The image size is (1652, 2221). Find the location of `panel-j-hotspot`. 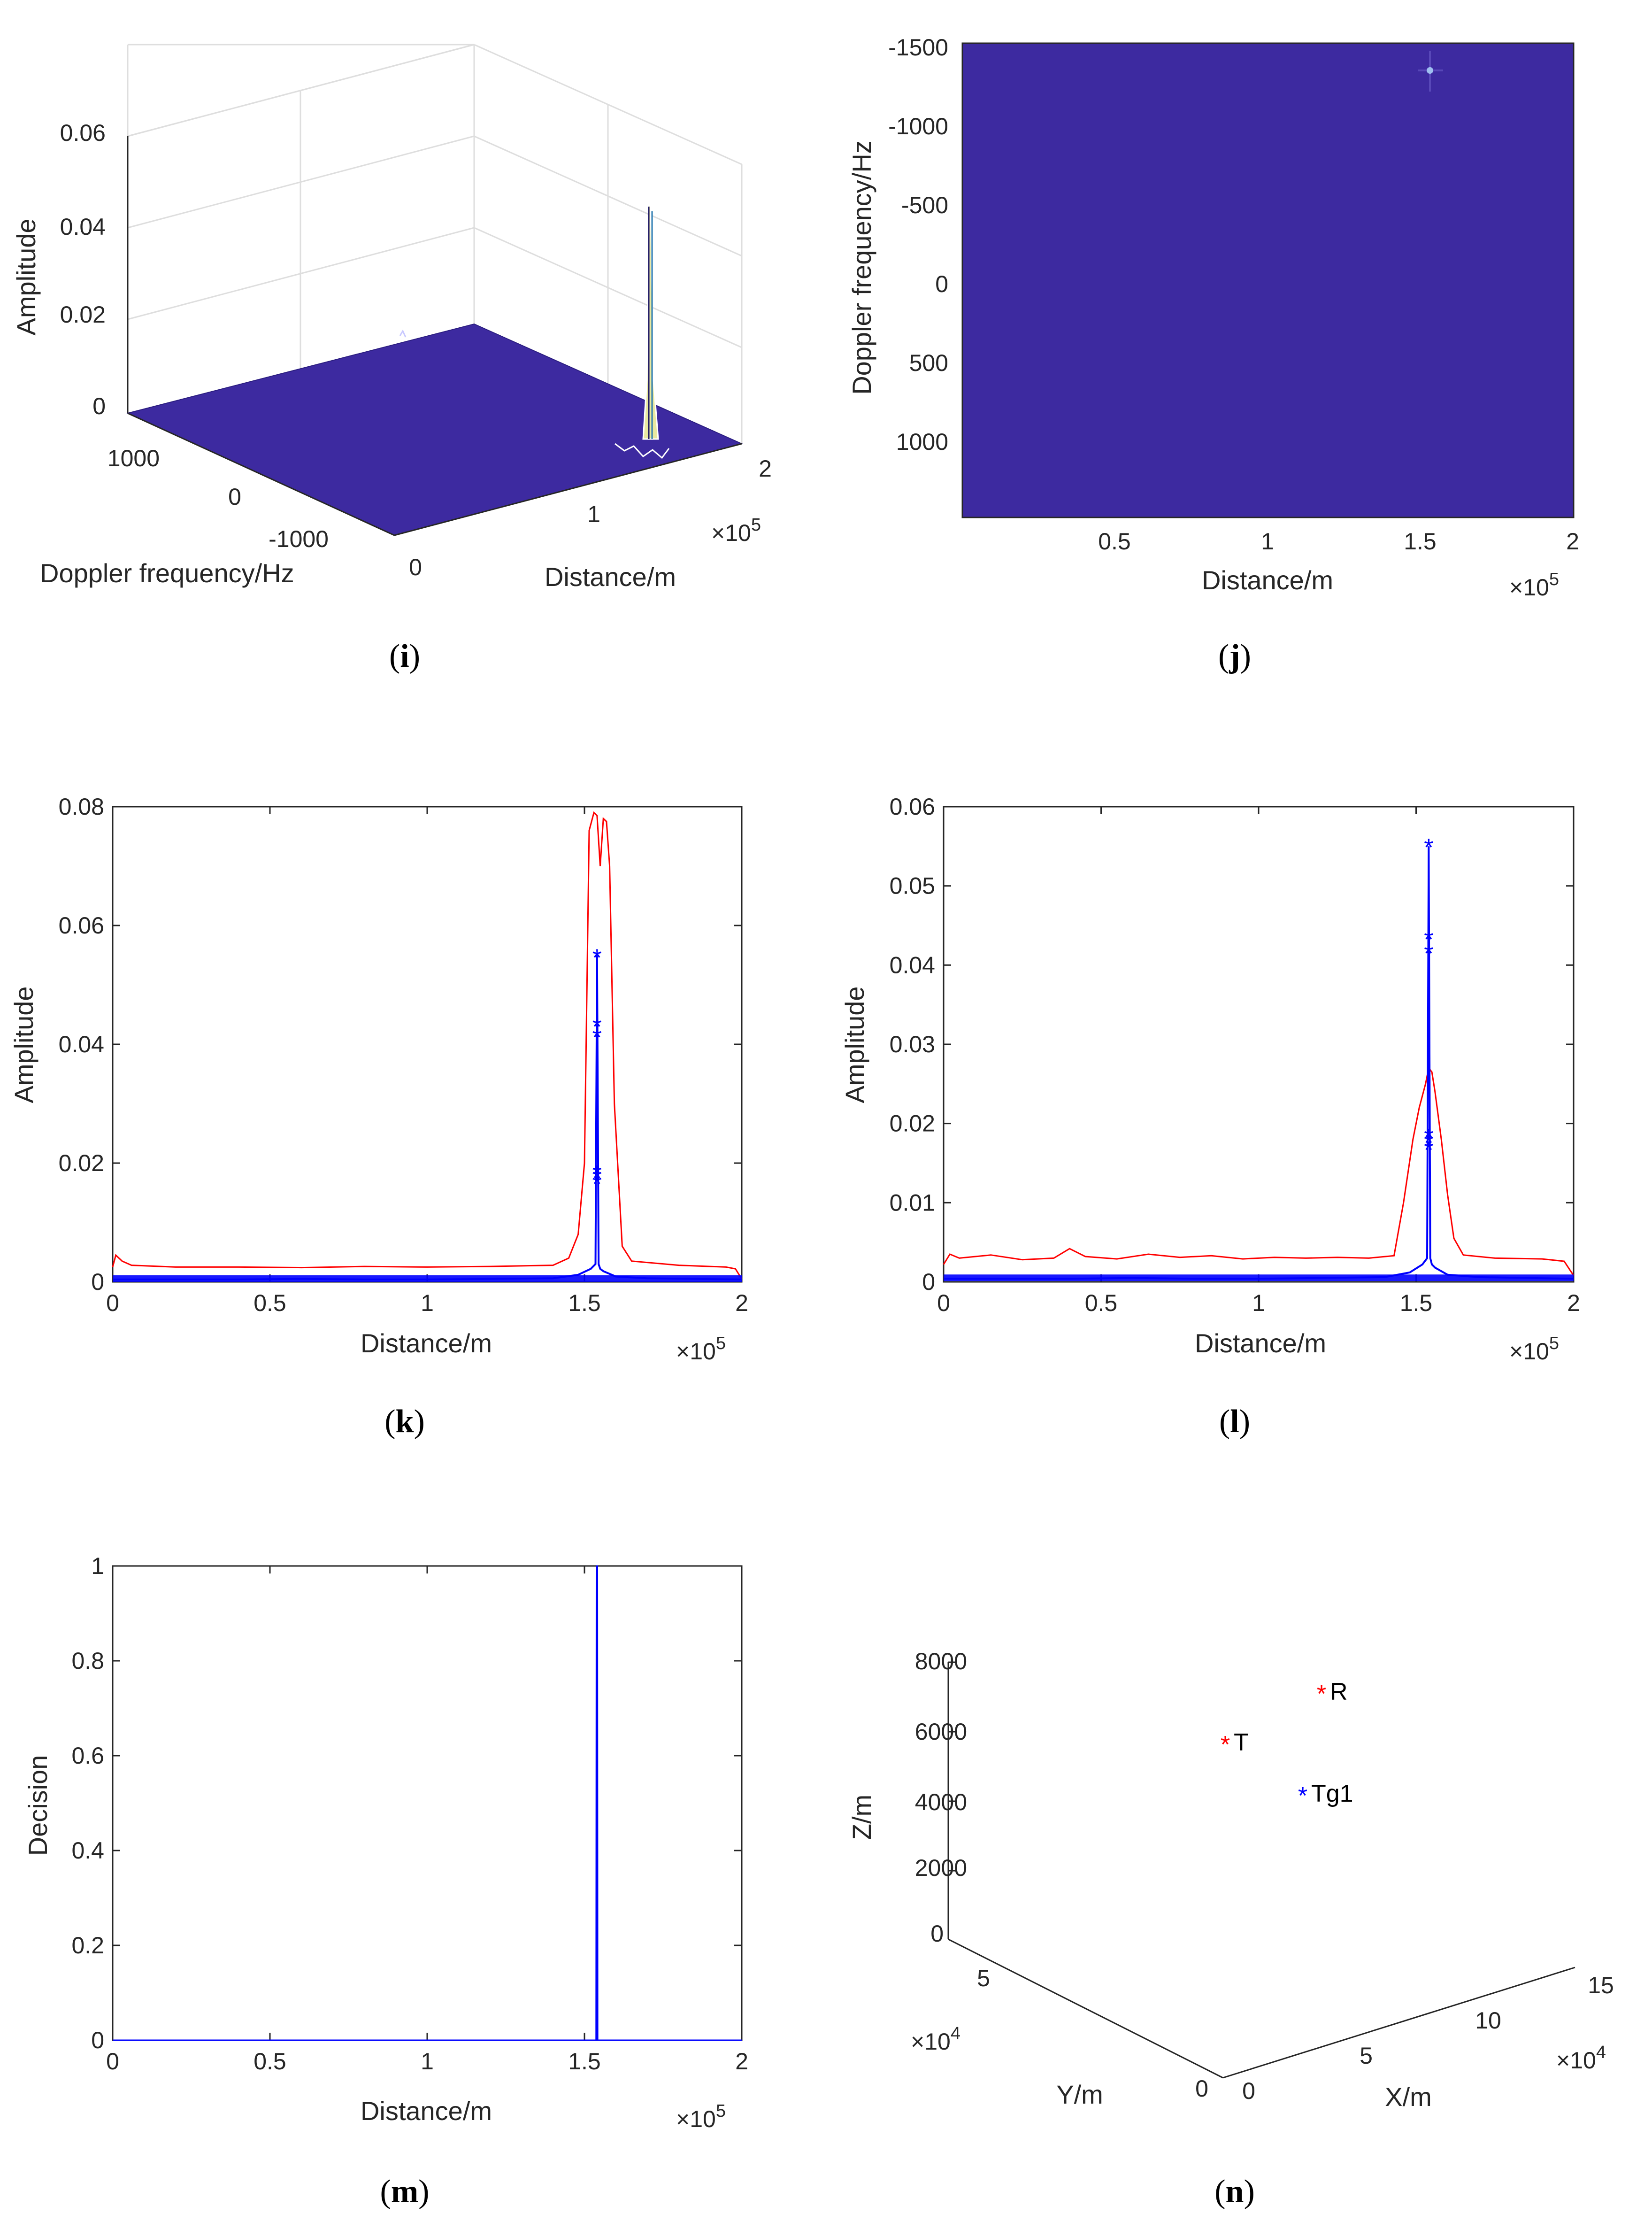

panel-j-hotspot is located at coordinates (1431, 71).